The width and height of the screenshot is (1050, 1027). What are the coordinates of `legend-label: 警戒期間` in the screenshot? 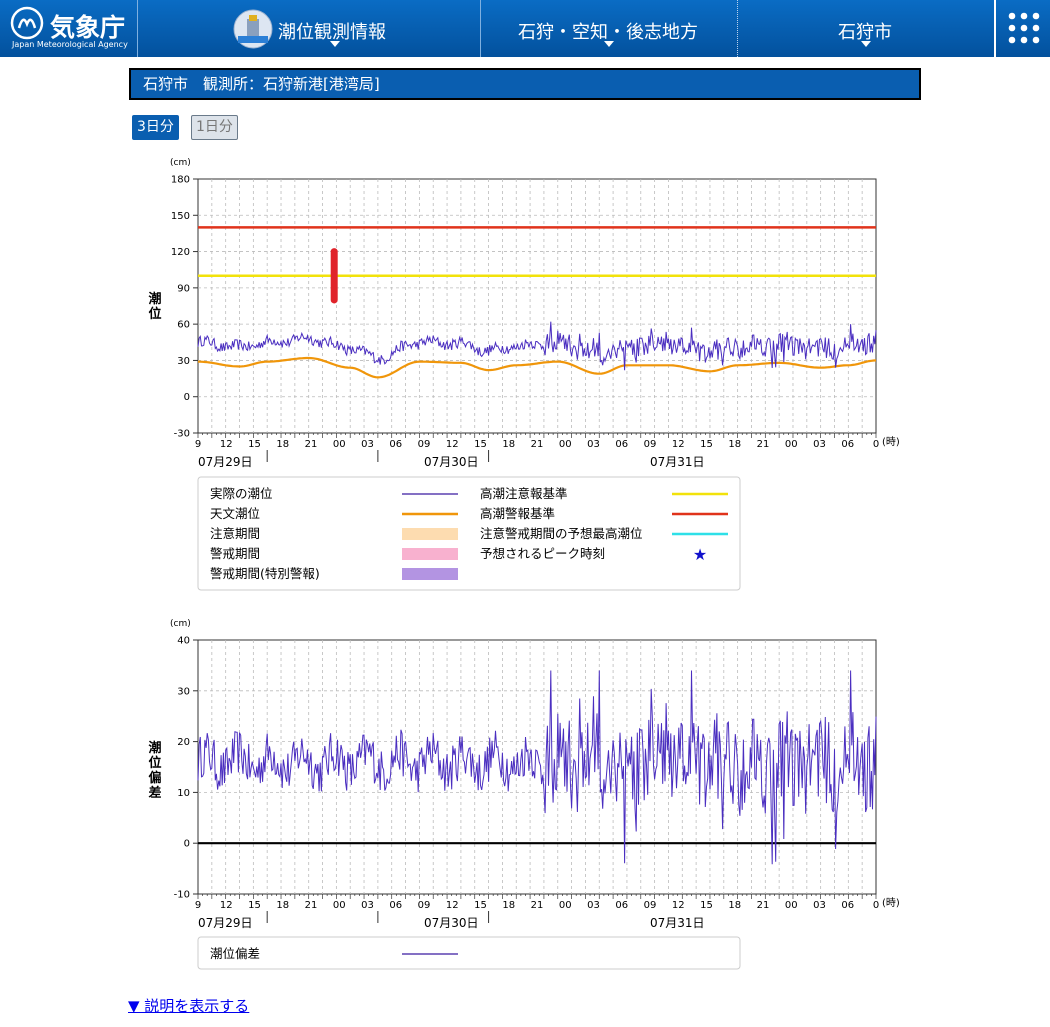 It's located at (235, 553).